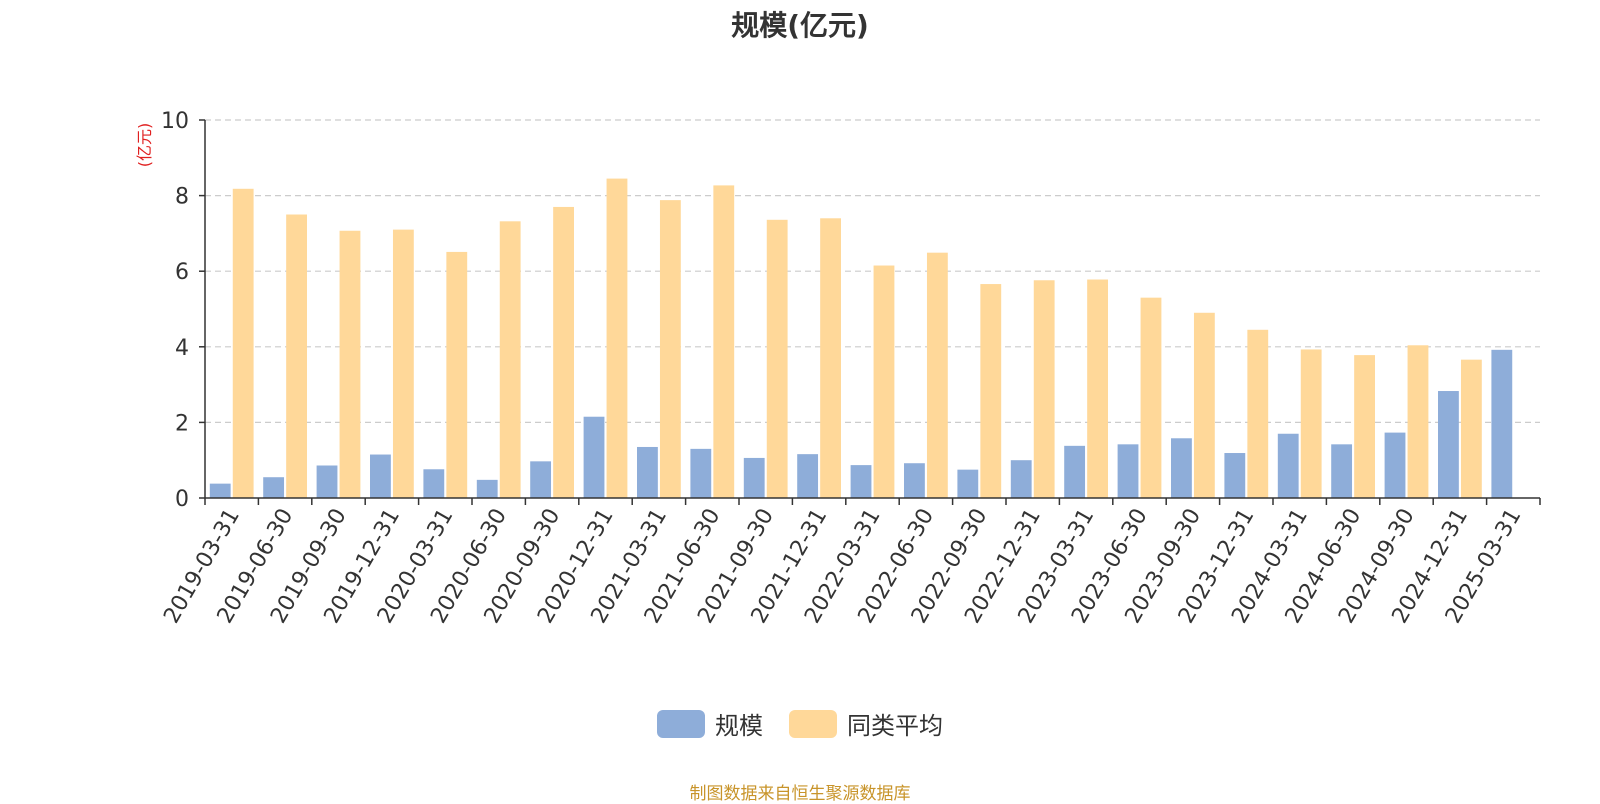  I want to click on y-tick-label: 2, so click(182, 423).